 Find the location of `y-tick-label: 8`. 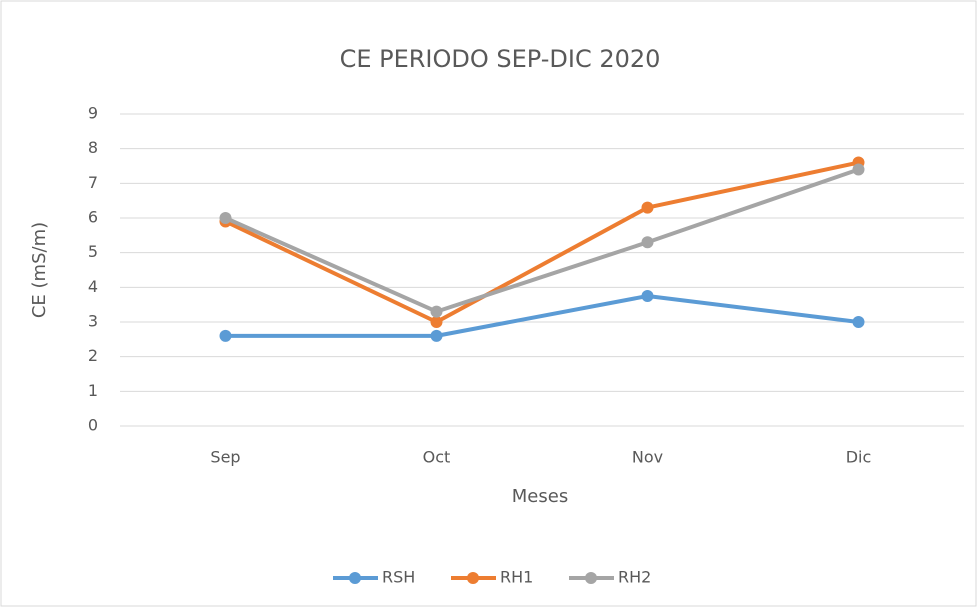

y-tick-label: 8 is located at coordinates (93, 147).